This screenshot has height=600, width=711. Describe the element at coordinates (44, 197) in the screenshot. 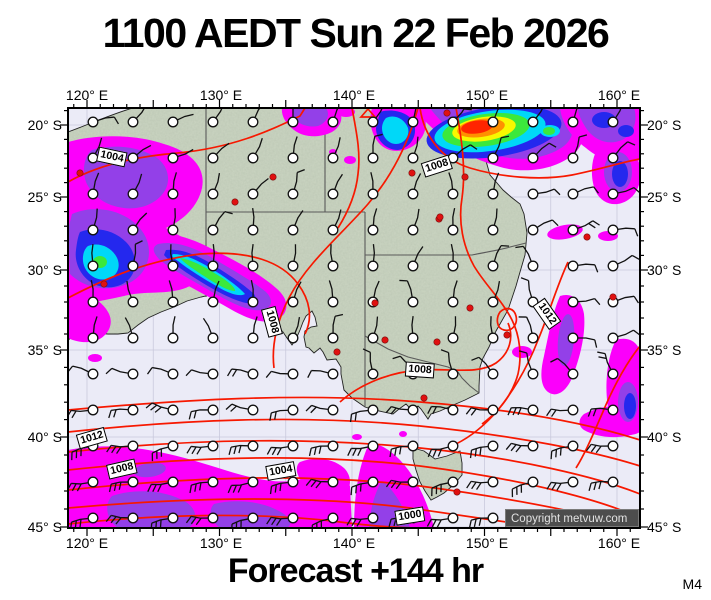

I see `left-axis-label: 25° S` at that location.